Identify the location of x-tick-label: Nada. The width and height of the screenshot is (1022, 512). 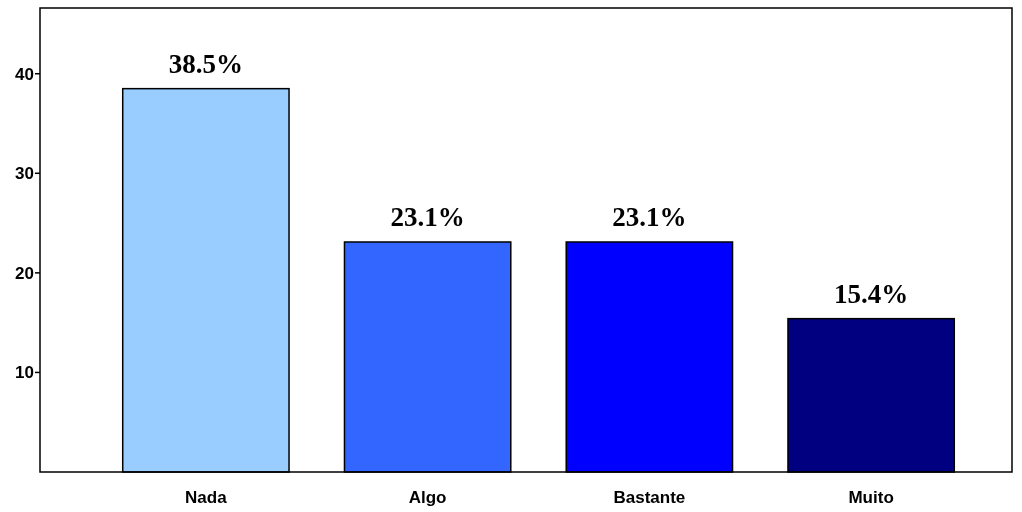
(206, 497).